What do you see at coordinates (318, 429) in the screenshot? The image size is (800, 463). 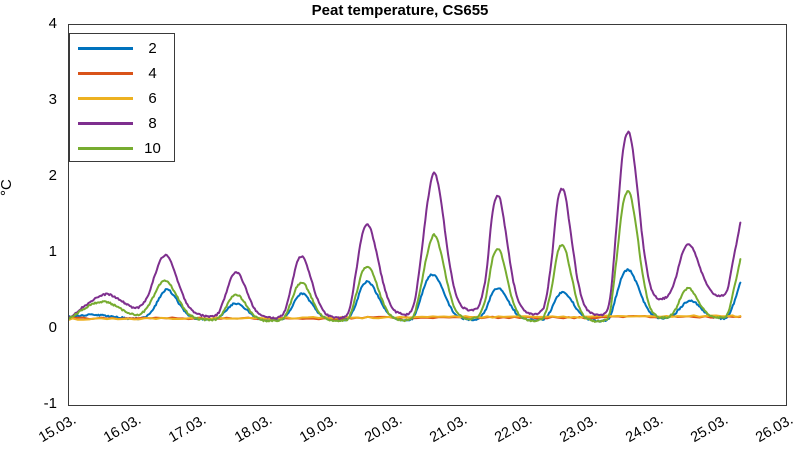 I see `x-tick-label: 19.03.` at bounding box center [318, 429].